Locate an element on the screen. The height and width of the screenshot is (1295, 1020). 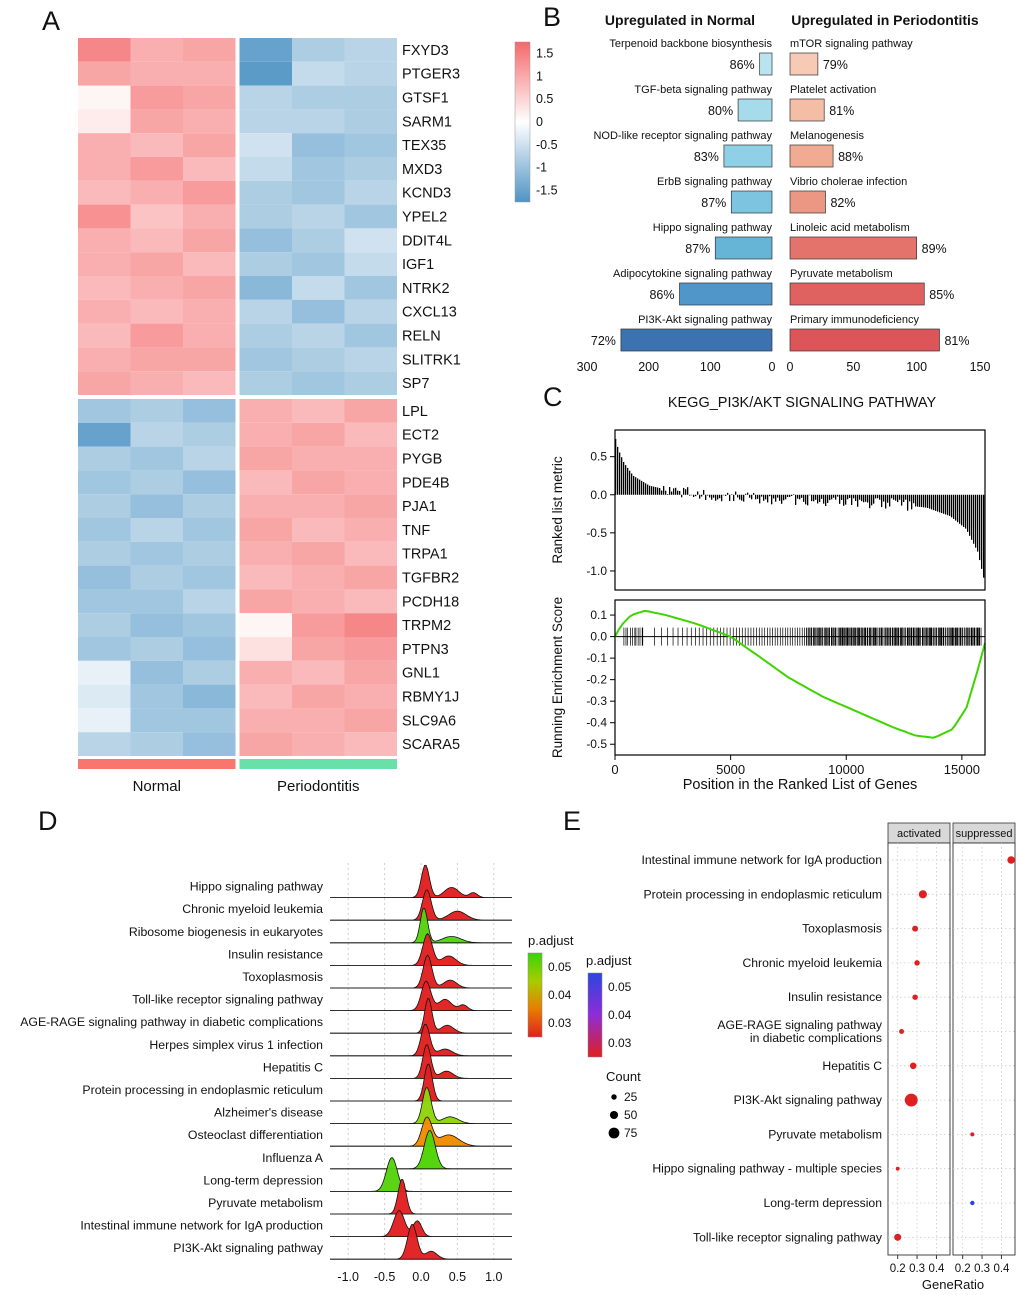
legend-tick-label: 0.04 is located at coordinates (560, 995).